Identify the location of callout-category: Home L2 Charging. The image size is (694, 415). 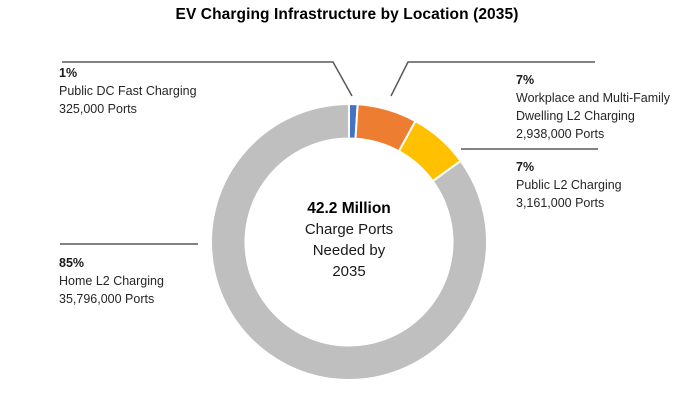
(111, 281).